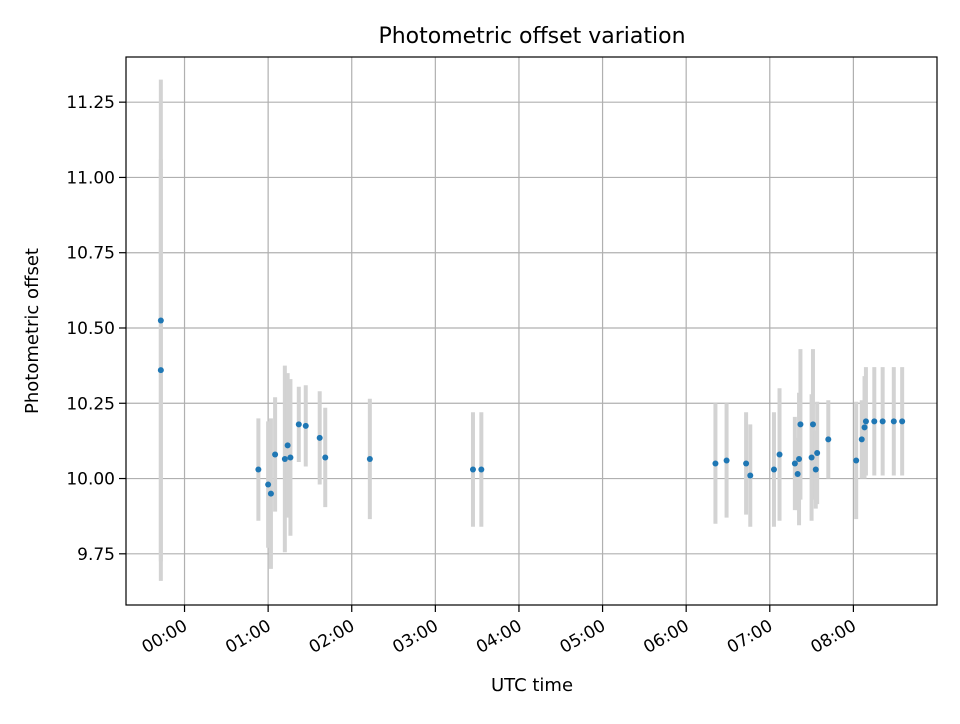 This screenshot has width=960, height=724. Describe the element at coordinates (415, 637) in the screenshot. I see `x-tick-label: 03:00` at that location.